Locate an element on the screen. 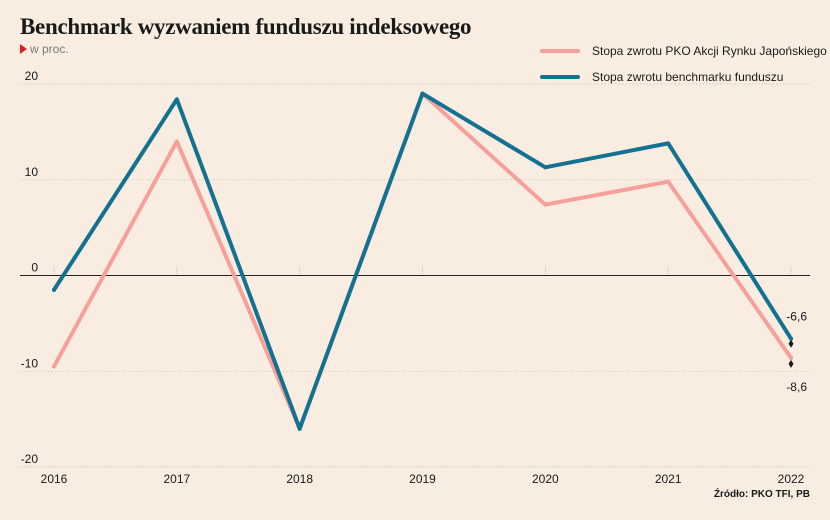  x-tick-label: 2018 is located at coordinates (299, 479).